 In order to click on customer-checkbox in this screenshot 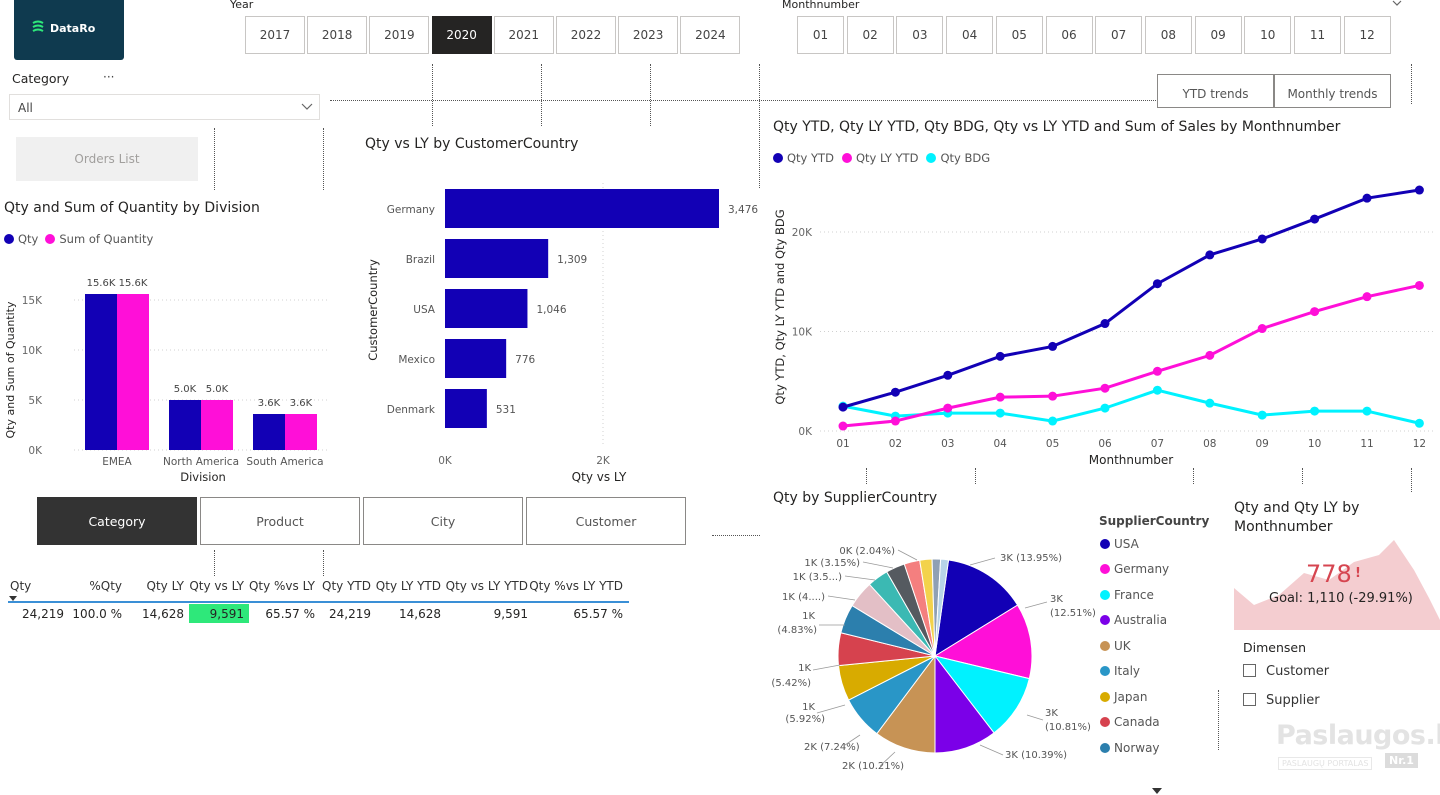, I will do `click(1249, 670)`.